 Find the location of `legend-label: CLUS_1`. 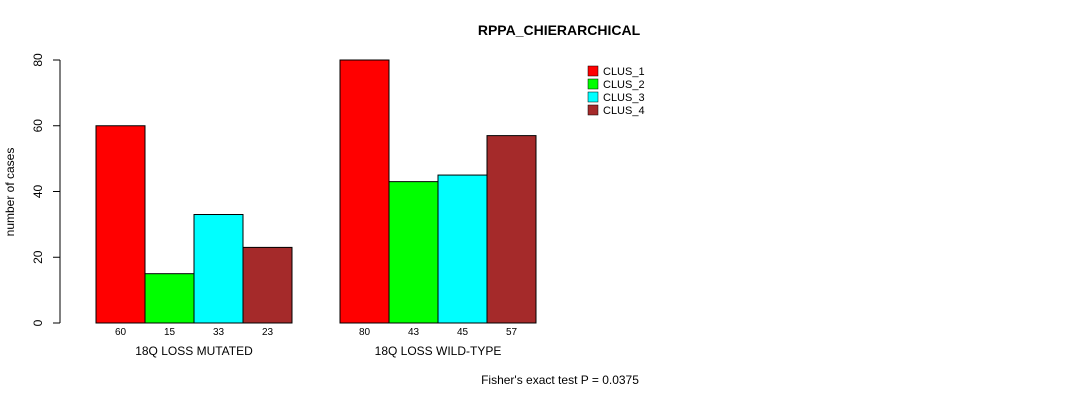

legend-label: CLUS_1 is located at coordinates (624, 72).